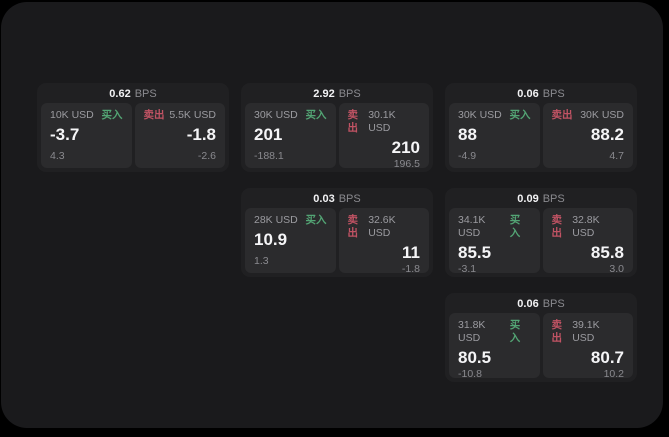 The height and width of the screenshot is (437, 669). I want to click on buy-price: 88, so click(467, 134).